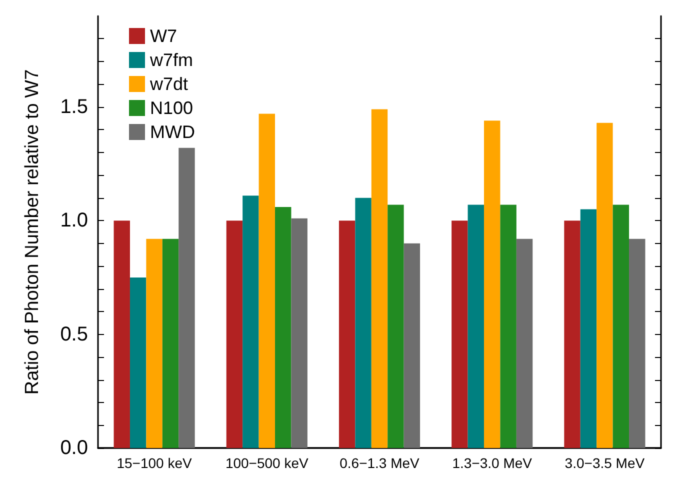 This screenshot has height=483, width=681. What do you see at coordinates (74, 448) in the screenshot?
I see `y-tick-label: 0.0` at bounding box center [74, 448].